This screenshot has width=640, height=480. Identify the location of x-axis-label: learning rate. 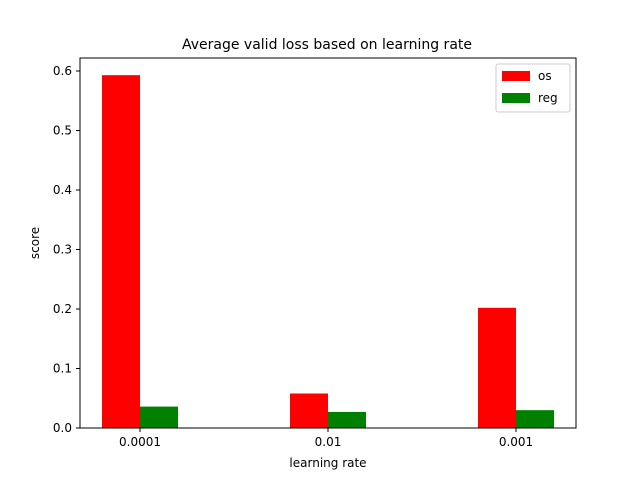
(327, 463).